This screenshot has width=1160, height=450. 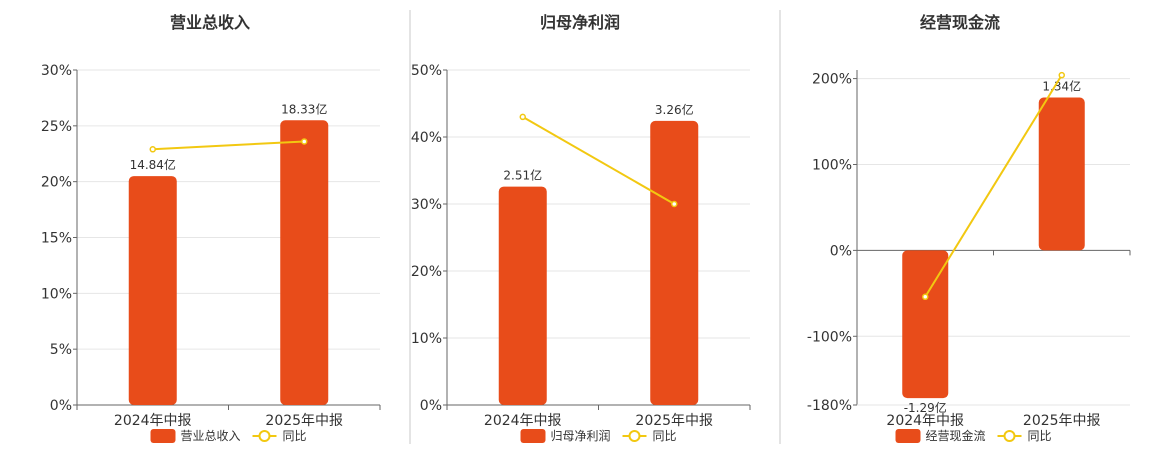 I want to click on panel2-y-tick-label: 40%, so click(x=426, y=138).